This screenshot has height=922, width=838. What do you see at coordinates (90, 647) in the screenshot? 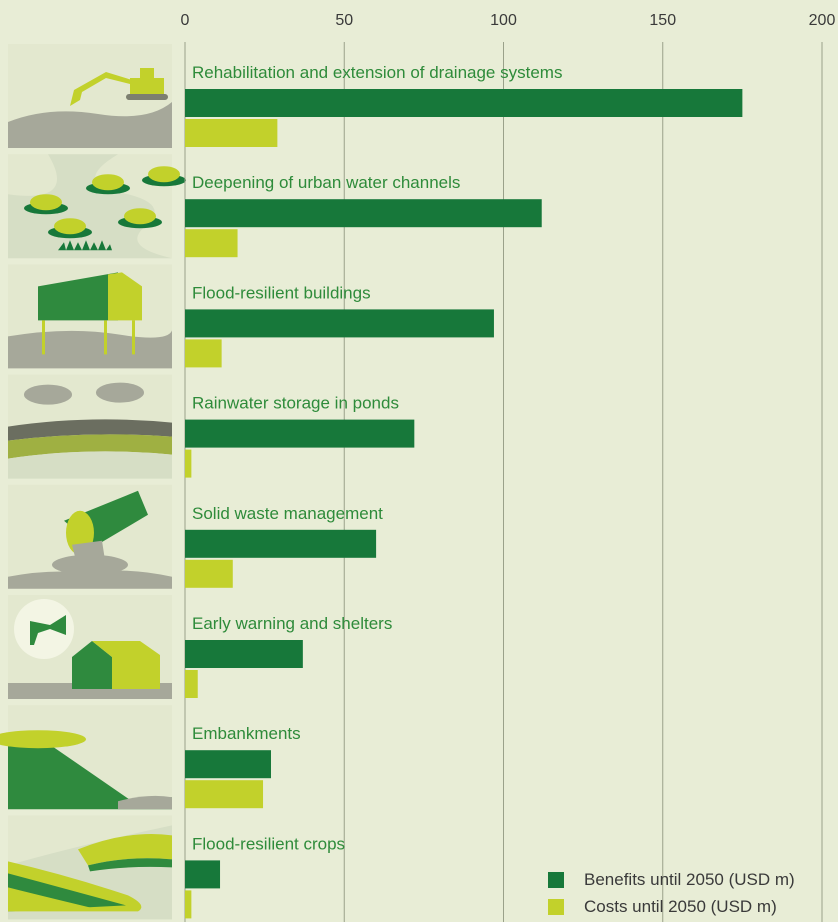
I see `siren-shelter-icon` at bounding box center [90, 647].